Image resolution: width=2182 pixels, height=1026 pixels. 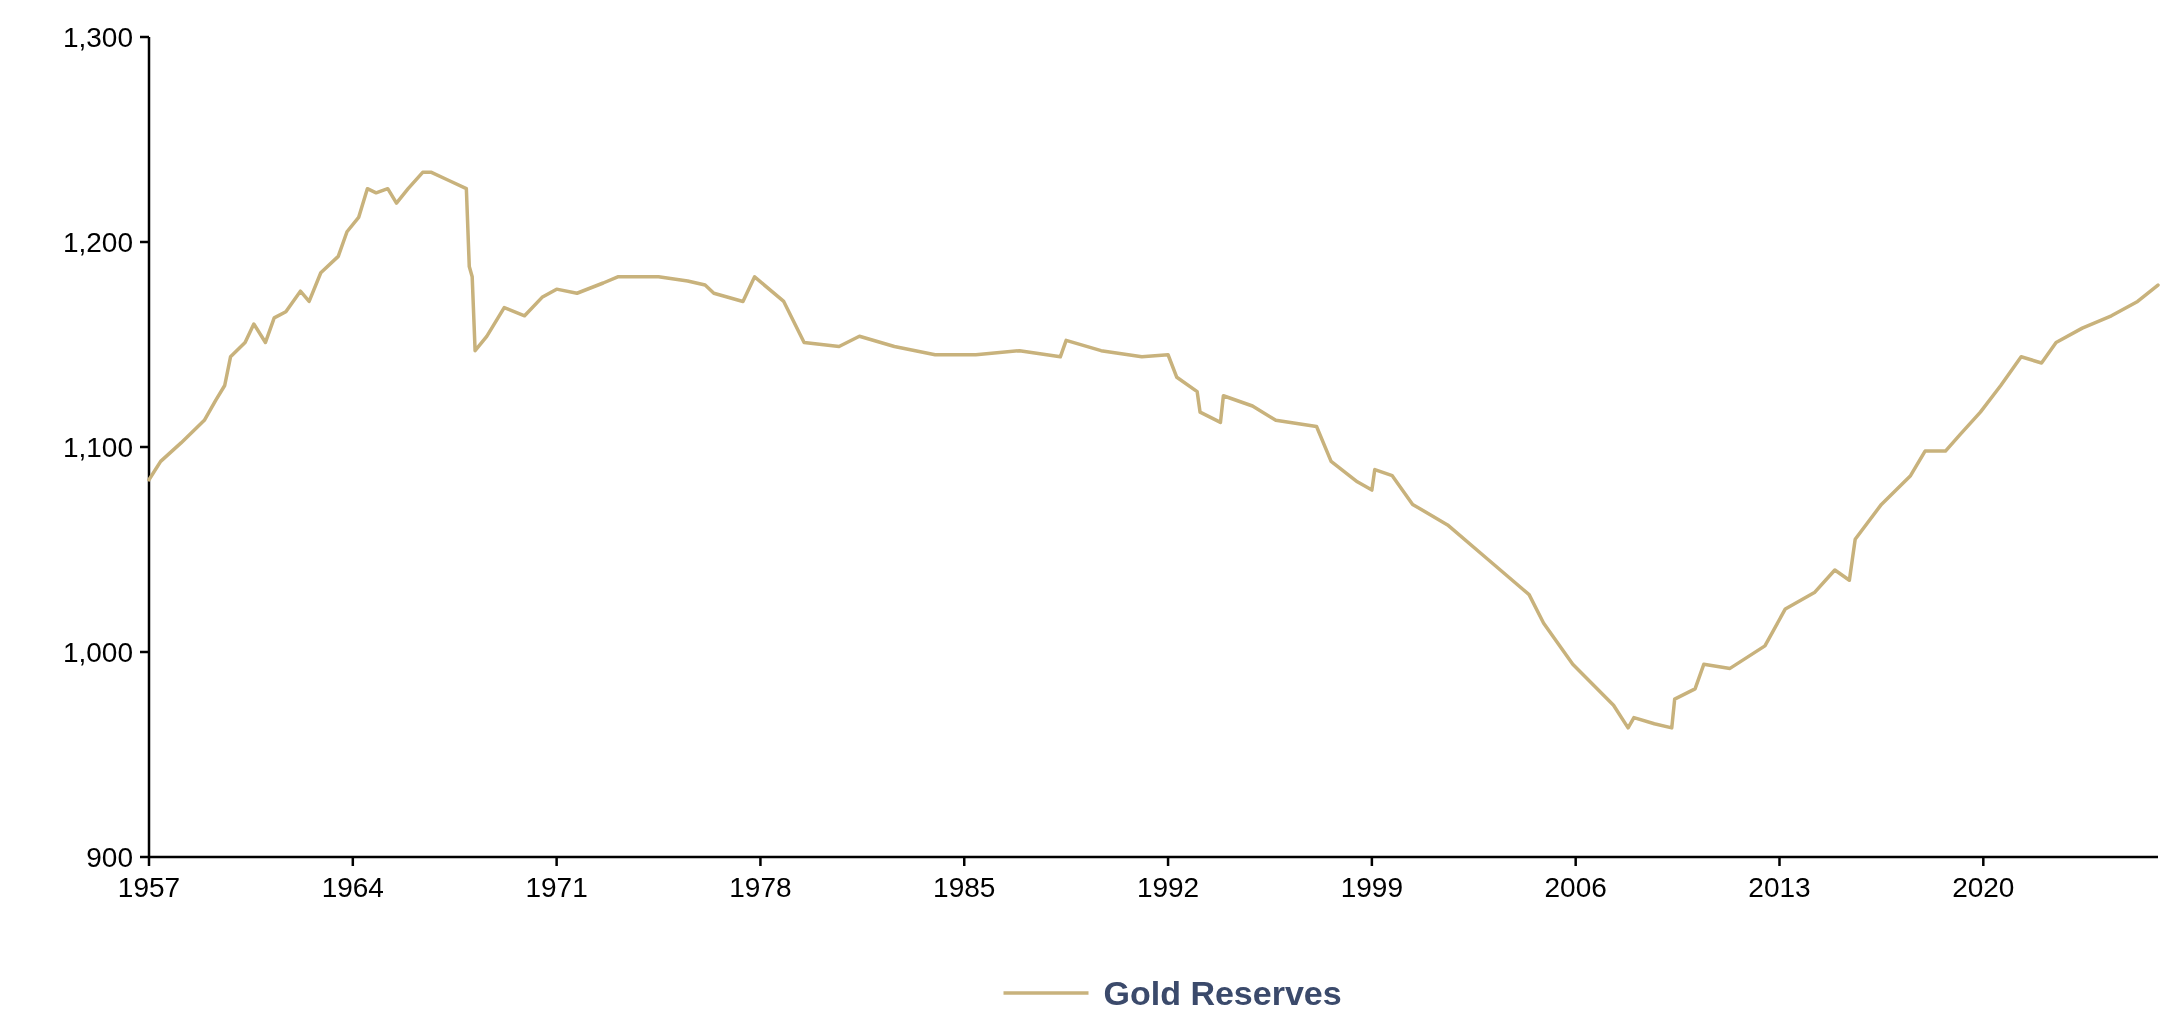 What do you see at coordinates (760, 887) in the screenshot?
I see `x-tick-label: 1978` at bounding box center [760, 887].